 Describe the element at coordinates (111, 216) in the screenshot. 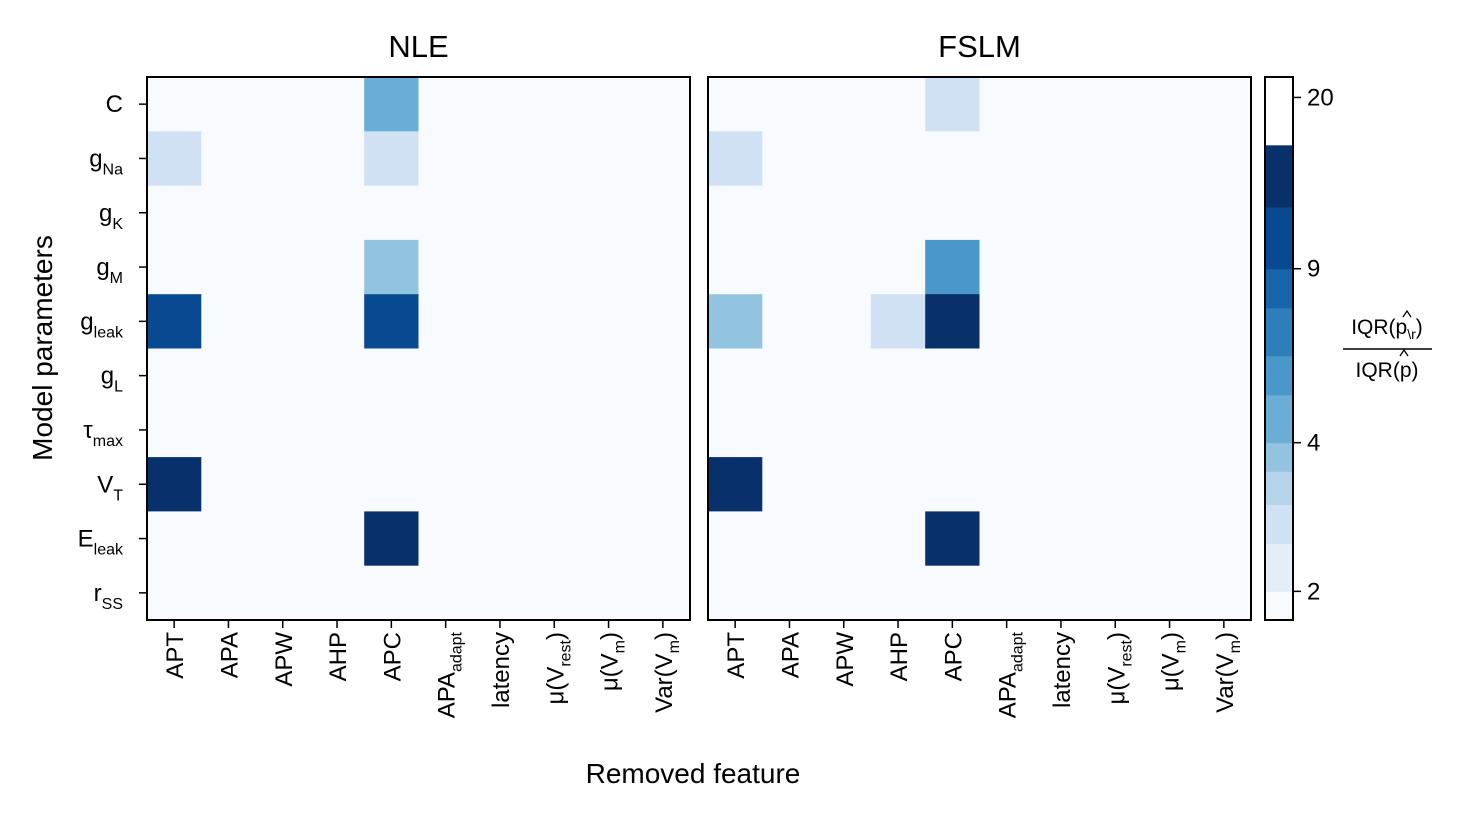

I see `y-tick-label: gK` at that location.